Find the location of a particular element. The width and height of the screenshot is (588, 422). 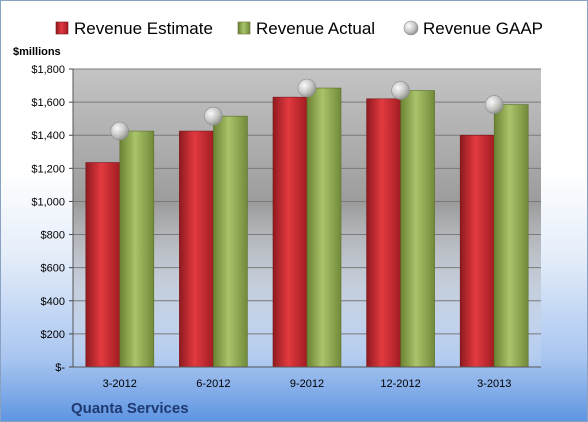

company-name: Quanta Services is located at coordinates (130, 408).